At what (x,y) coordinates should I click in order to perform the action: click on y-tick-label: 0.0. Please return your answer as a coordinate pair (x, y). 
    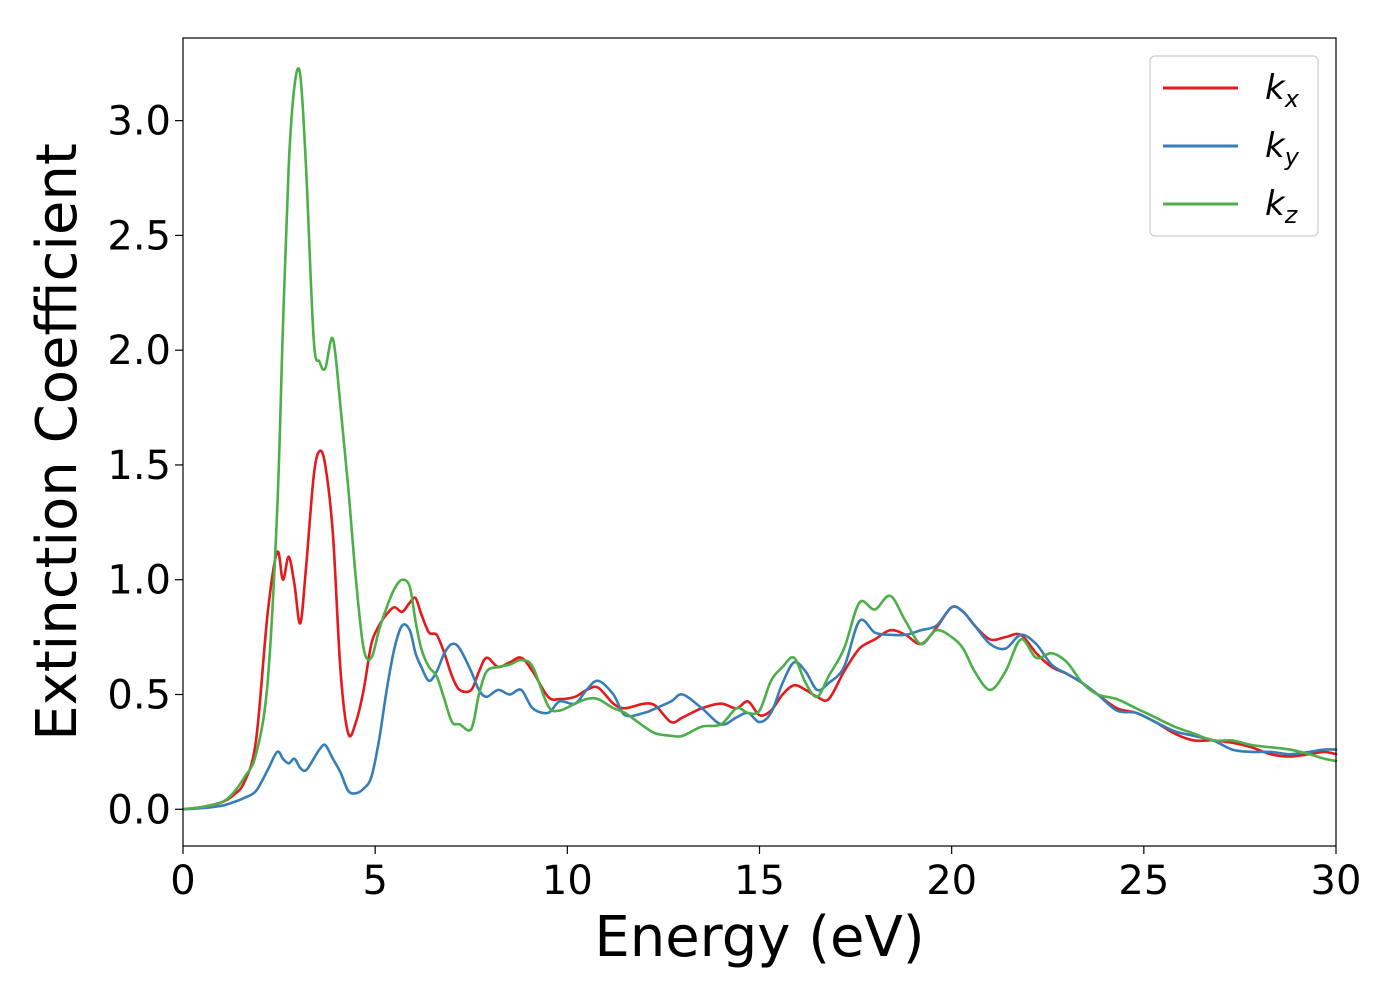
    Looking at the image, I should click on (139, 810).